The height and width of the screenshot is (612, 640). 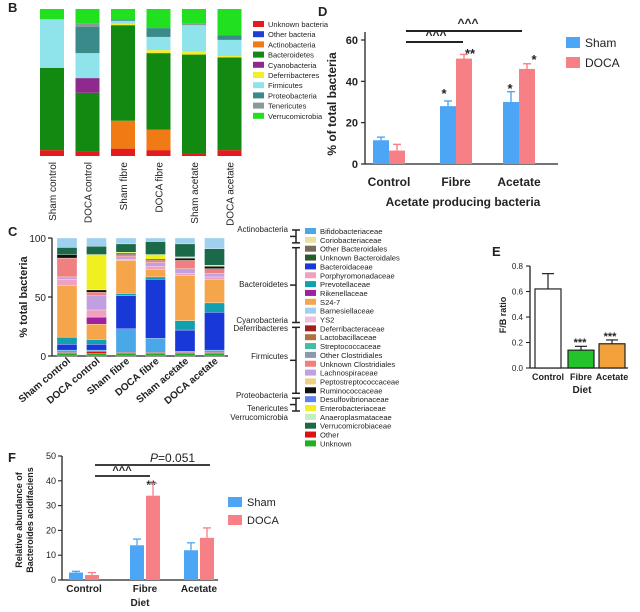 I want to click on c-legend-swatch-ys2, so click(x=310, y=319).